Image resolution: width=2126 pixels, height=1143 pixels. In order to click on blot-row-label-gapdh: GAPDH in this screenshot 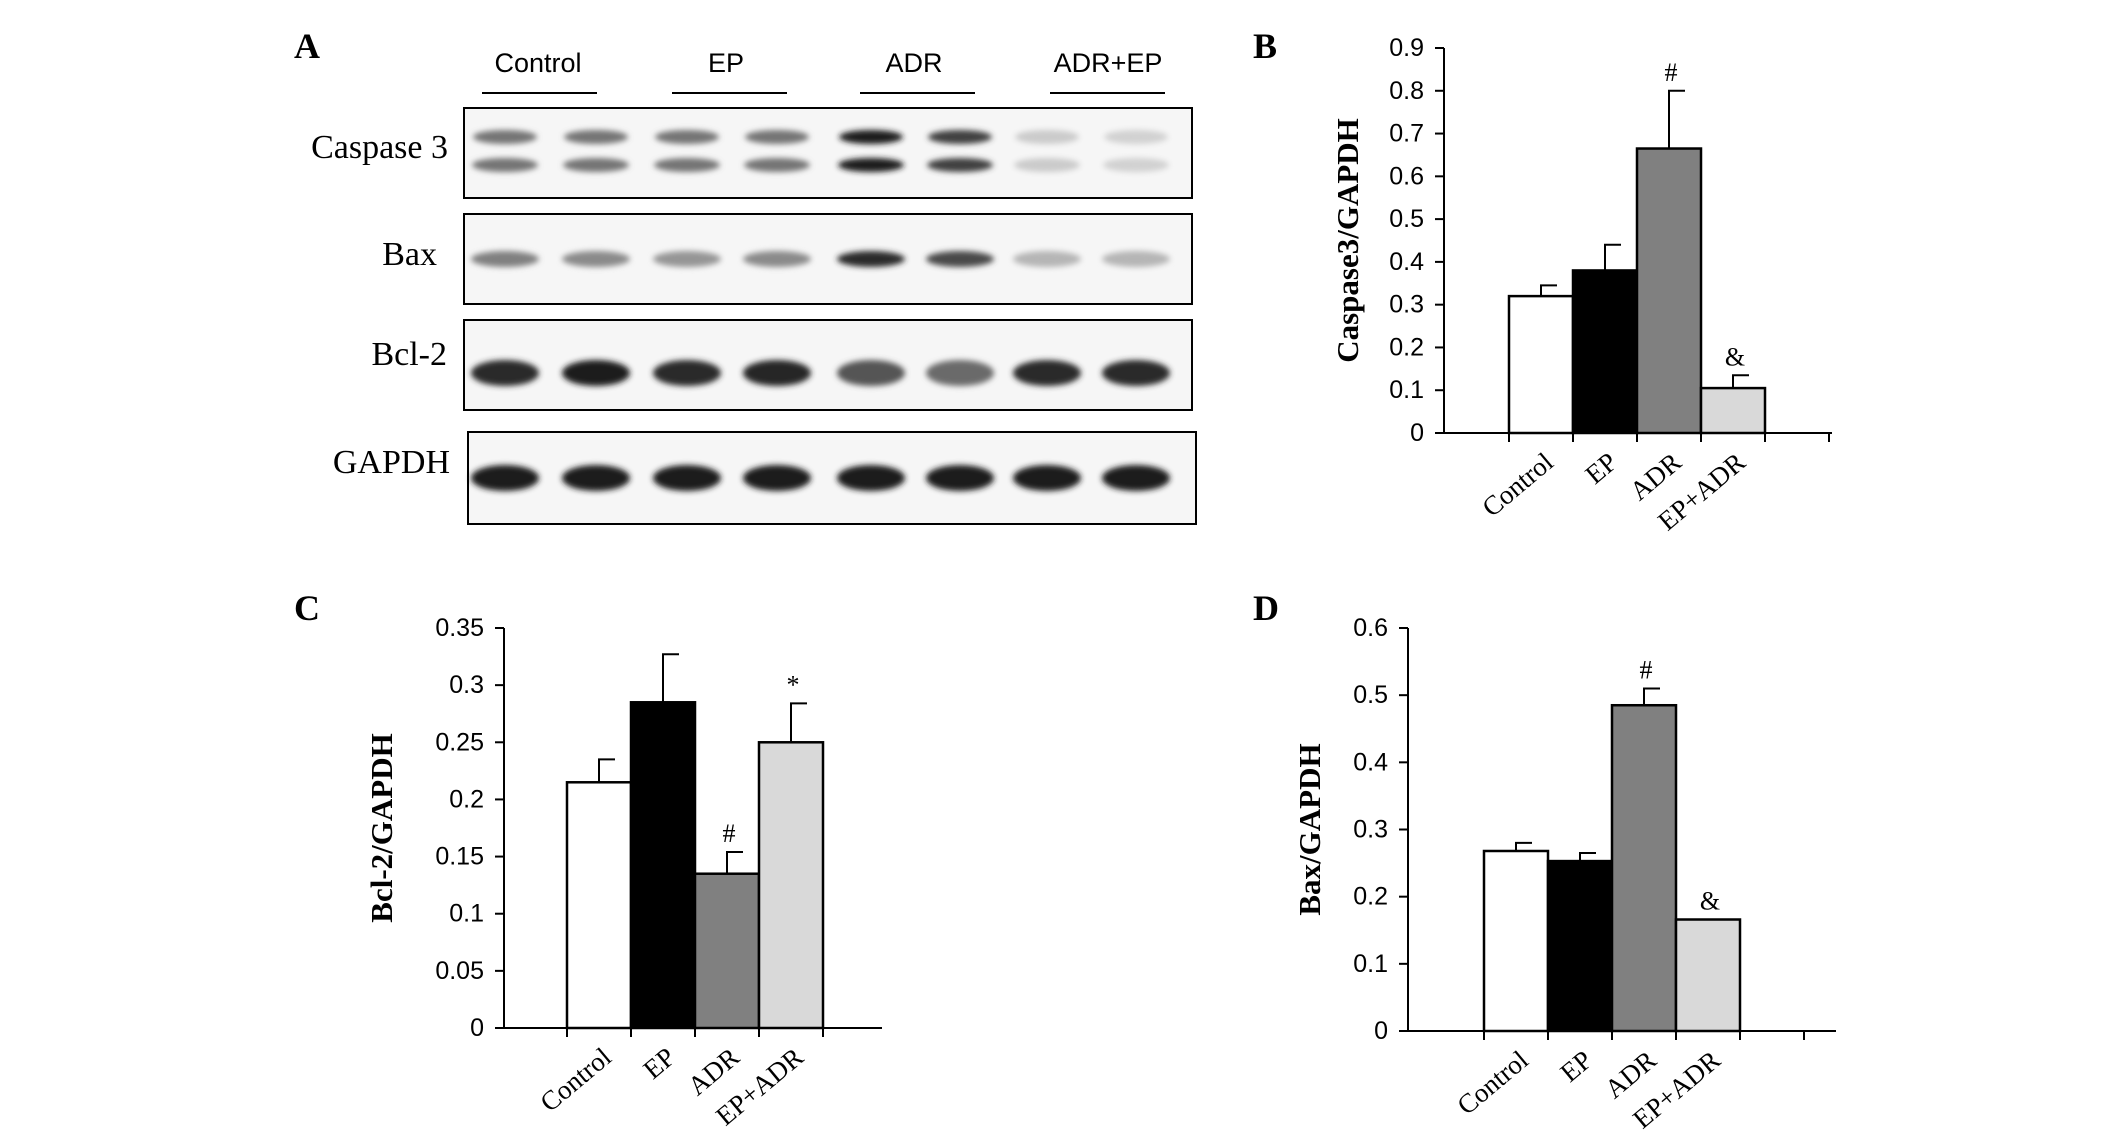, I will do `click(391, 462)`.